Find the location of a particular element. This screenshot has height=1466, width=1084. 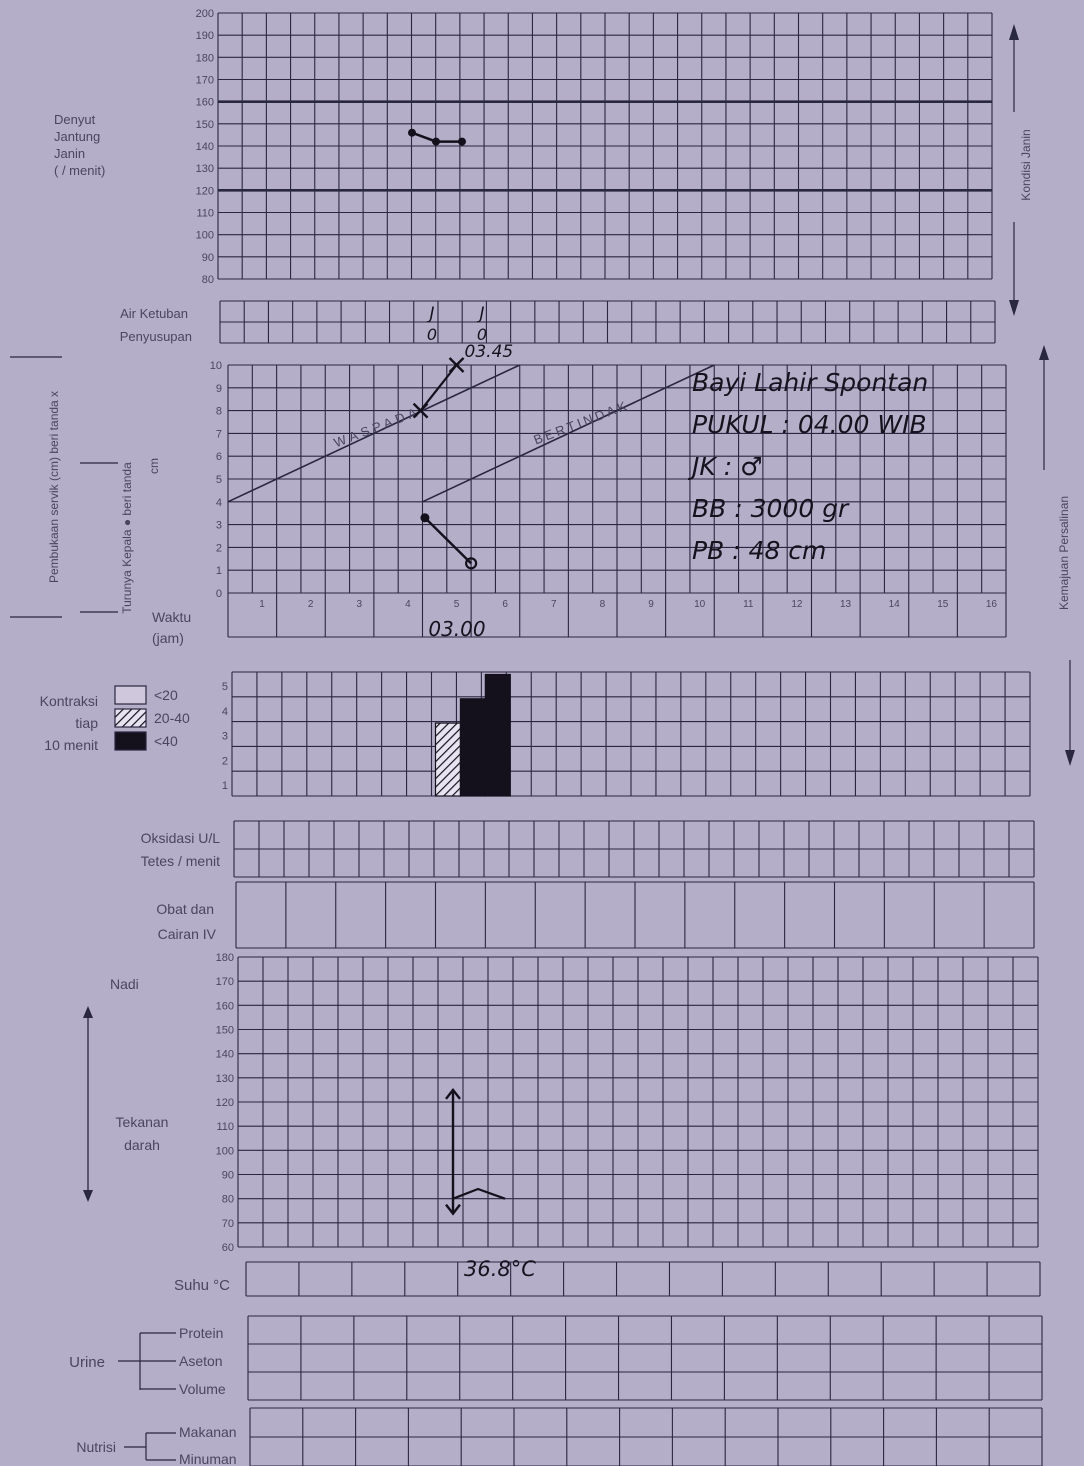

birth-note: PB : 48 cm is located at coordinates (759, 550).